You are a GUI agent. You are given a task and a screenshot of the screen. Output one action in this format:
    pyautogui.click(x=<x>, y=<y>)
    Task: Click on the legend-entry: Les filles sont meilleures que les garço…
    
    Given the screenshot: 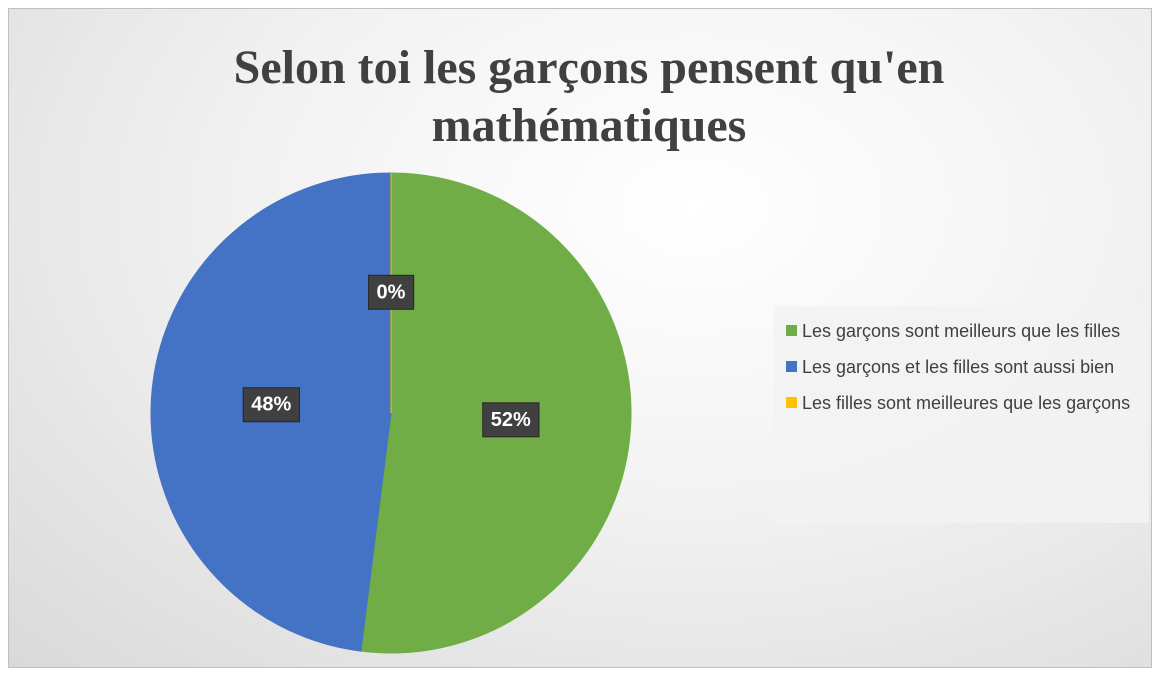 What is the action you would take?
    pyautogui.click(x=962, y=403)
    